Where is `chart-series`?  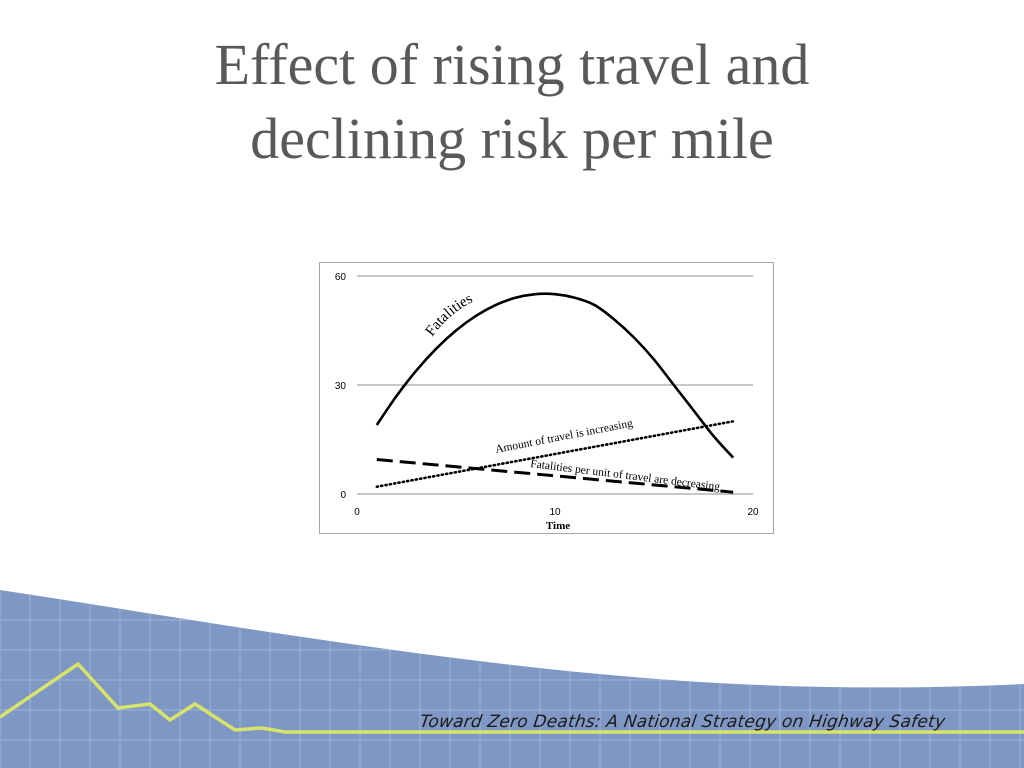
chart-series is located at coordinates (555, 393).